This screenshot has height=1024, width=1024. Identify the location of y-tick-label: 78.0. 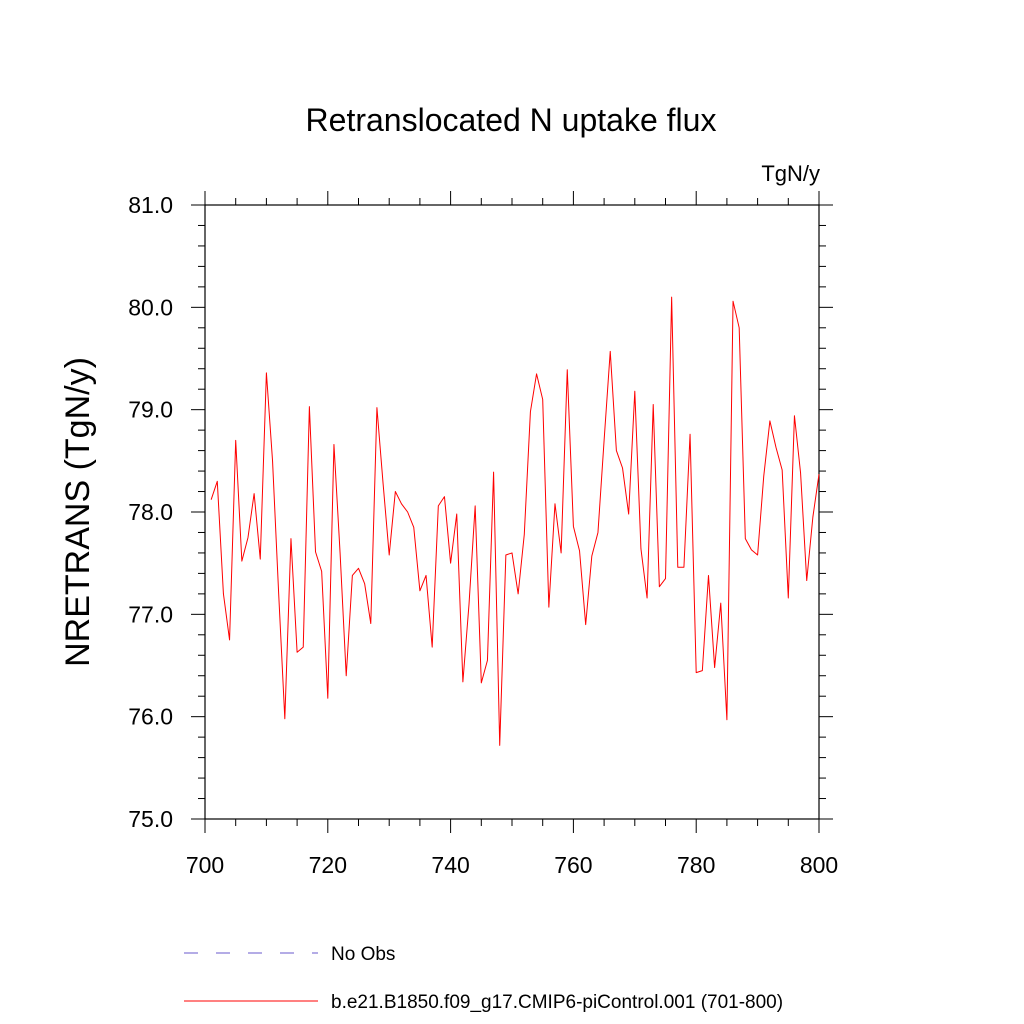
(150, 512).